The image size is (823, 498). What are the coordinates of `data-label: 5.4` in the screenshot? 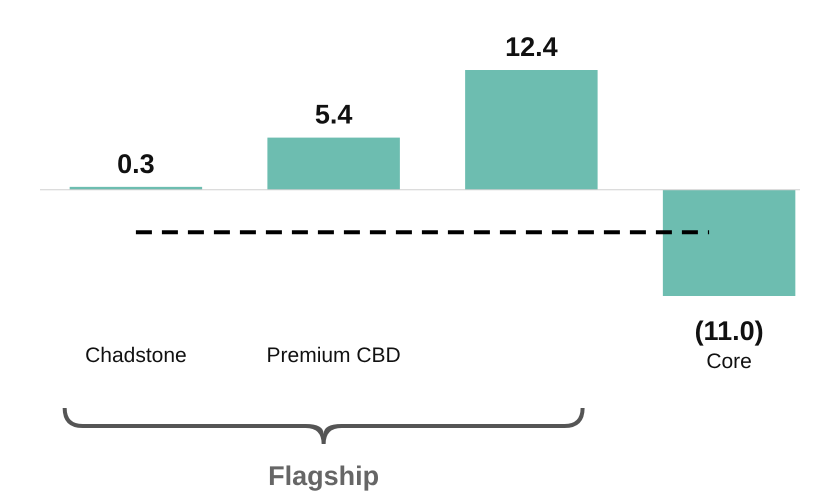 It's located at (333, 115).